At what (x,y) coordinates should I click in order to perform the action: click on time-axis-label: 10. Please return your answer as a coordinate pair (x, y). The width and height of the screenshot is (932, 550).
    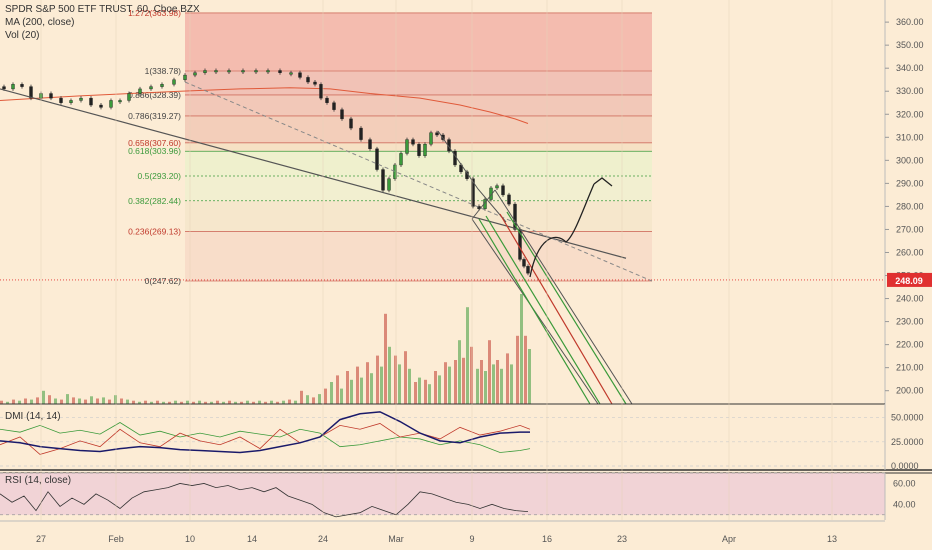
    Looking at the image, I should click on (190, 539).